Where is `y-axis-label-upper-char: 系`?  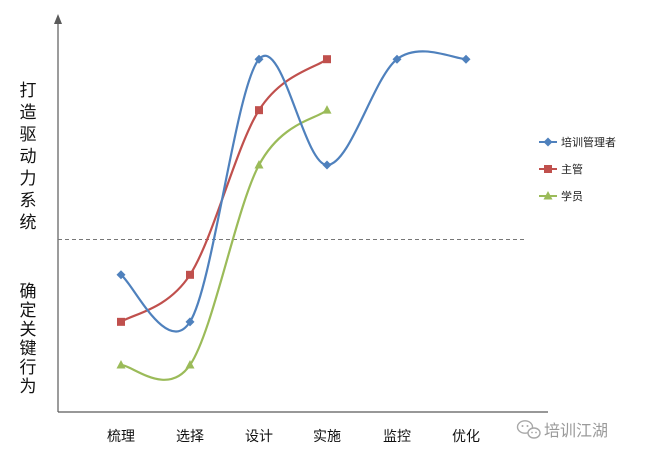
y-axis-label-upper-char: 系 is located at coordinates (28, 201).